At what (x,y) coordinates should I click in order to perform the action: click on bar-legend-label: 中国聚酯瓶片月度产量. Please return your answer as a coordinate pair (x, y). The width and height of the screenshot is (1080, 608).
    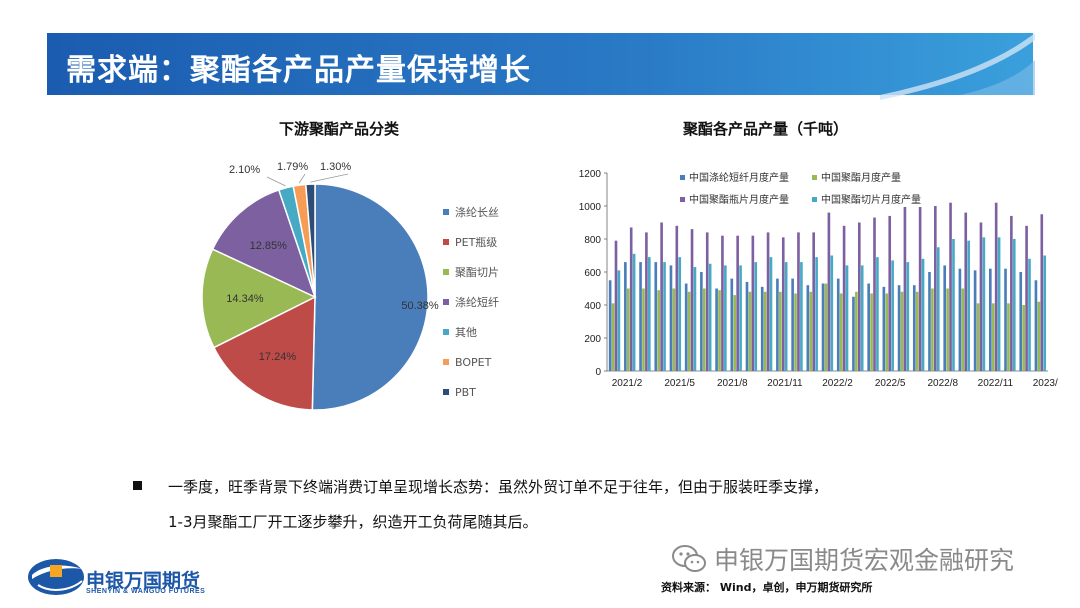
    Looking at the image, I should click on (739, 199).